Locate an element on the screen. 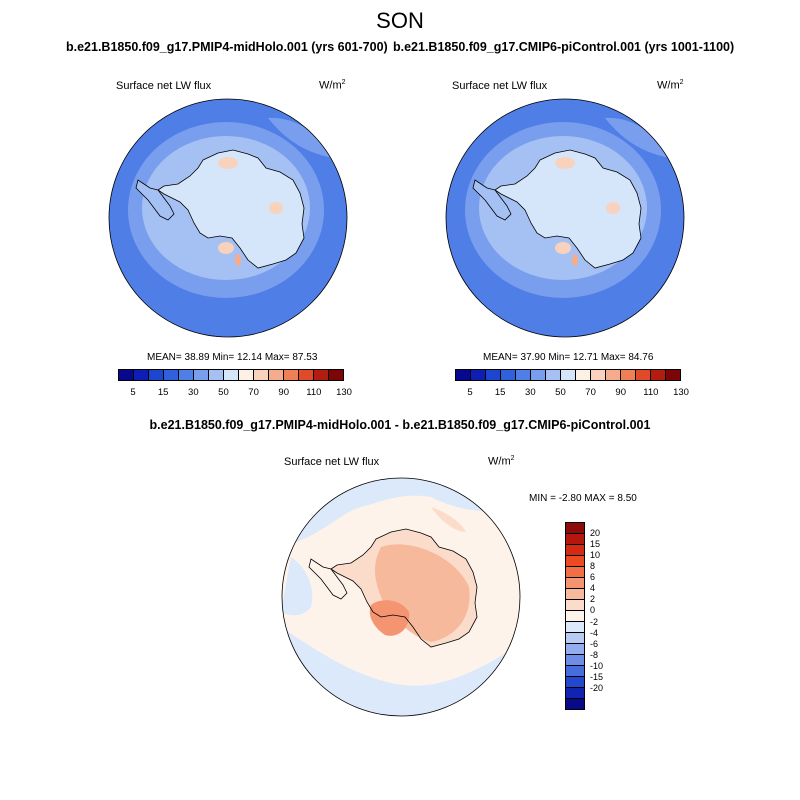  colorbar-tick-label: 10 is located at coordinates (595, 555).